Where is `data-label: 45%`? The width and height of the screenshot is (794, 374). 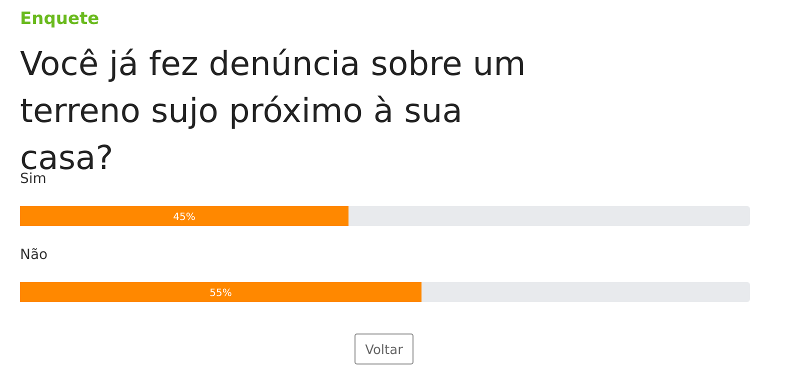 data-label: 45% is located at coordinates (184, 217).